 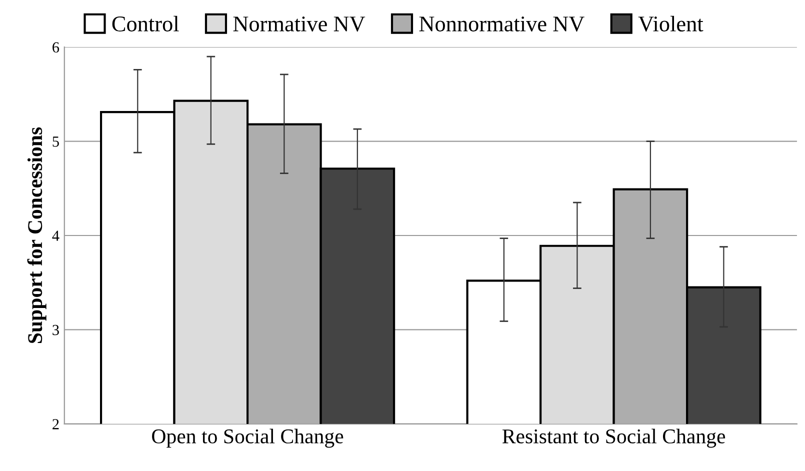 What do you see at coordinates (248, 438) in the screenshot?
I see `x-tick-label: Open to Social Change` at bounding box center [248, 438].